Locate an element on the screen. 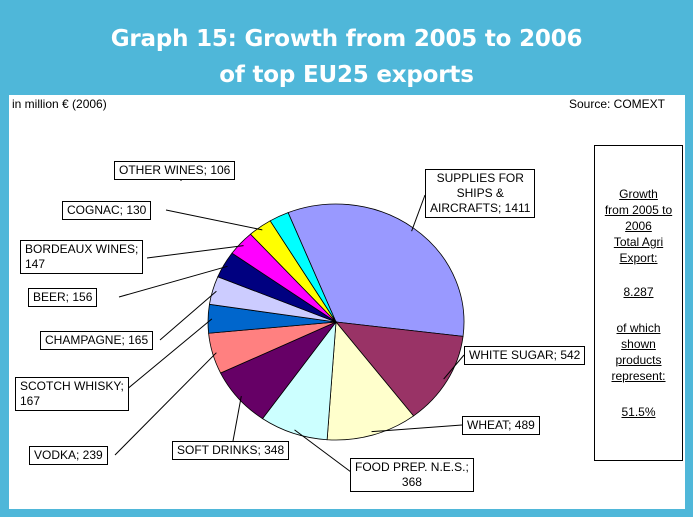 Image resolution: width=693 pixels, height=517 pixels. slice-label-other-wines: OTHER WINES; 106 is located at coordinates (175, 170).